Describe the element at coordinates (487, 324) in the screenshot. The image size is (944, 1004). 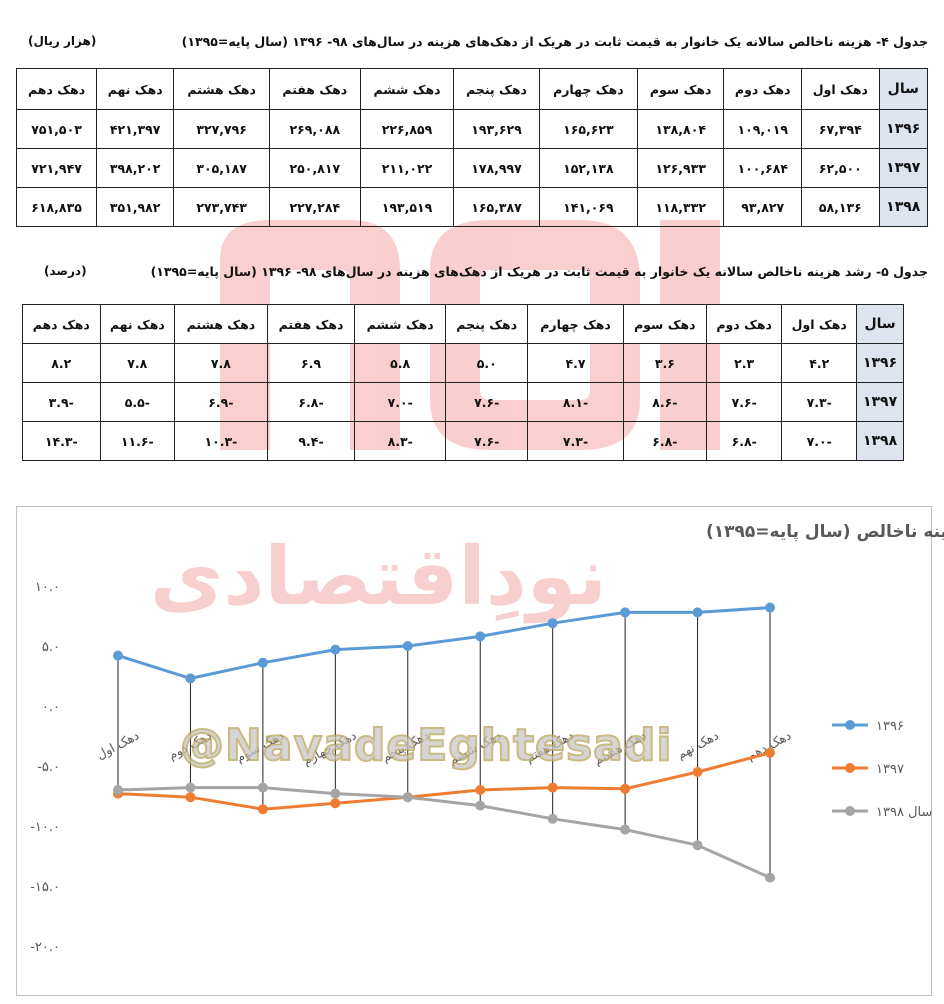
I see `table5-decile-header: دهک پنجم` at that location.